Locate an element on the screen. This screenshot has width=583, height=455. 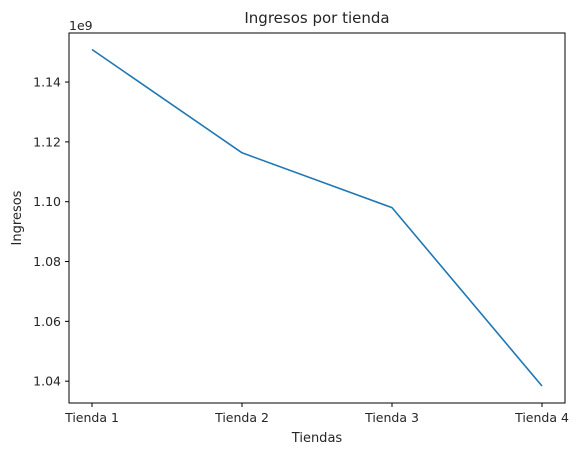
y-axis-ticks: 1.04 1.06 1.08 1.10 1.12 1.14 is located at coordinates (51, 232).